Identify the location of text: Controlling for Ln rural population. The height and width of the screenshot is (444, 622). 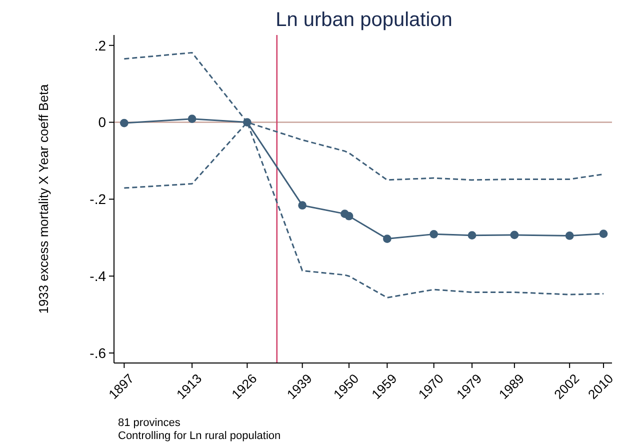
(199, 436).